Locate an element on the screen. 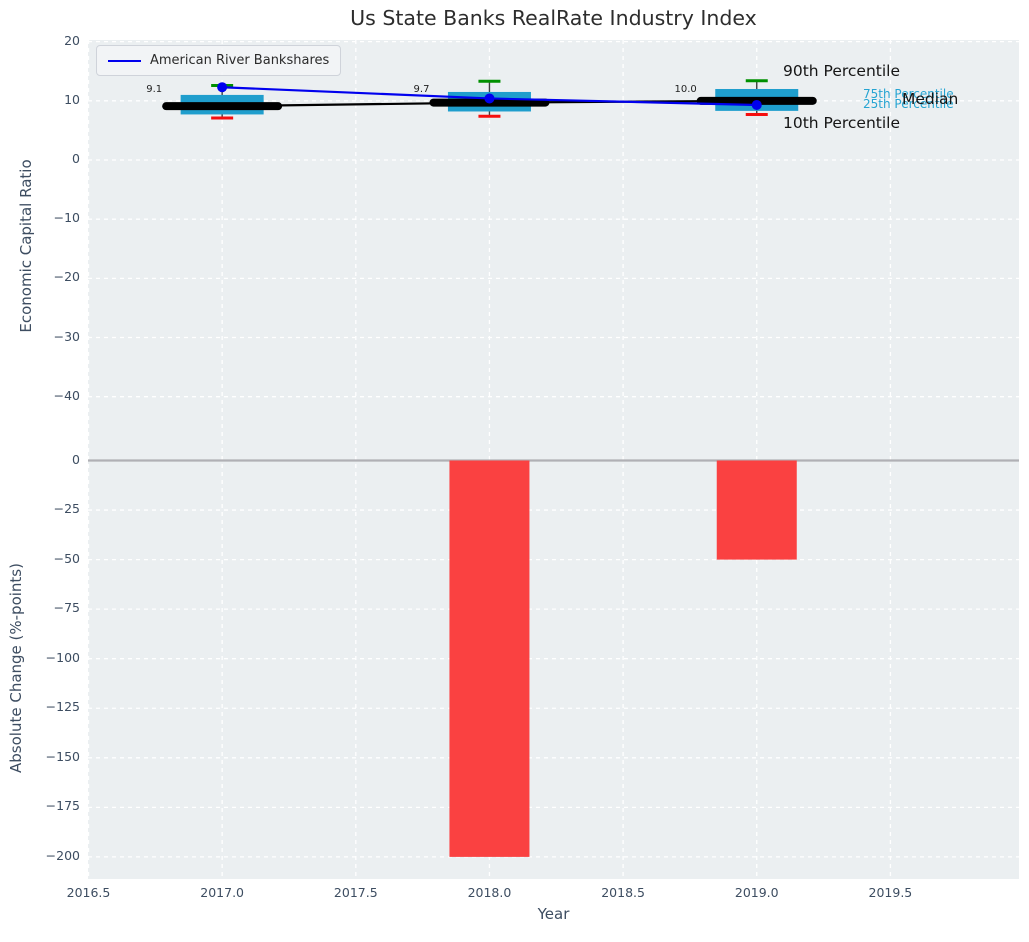 Image resolution: width=1029 pixels, height=942 pixels. chart-title: Us State Banks RealRate Industry Index is located at coordinates (553, 18).